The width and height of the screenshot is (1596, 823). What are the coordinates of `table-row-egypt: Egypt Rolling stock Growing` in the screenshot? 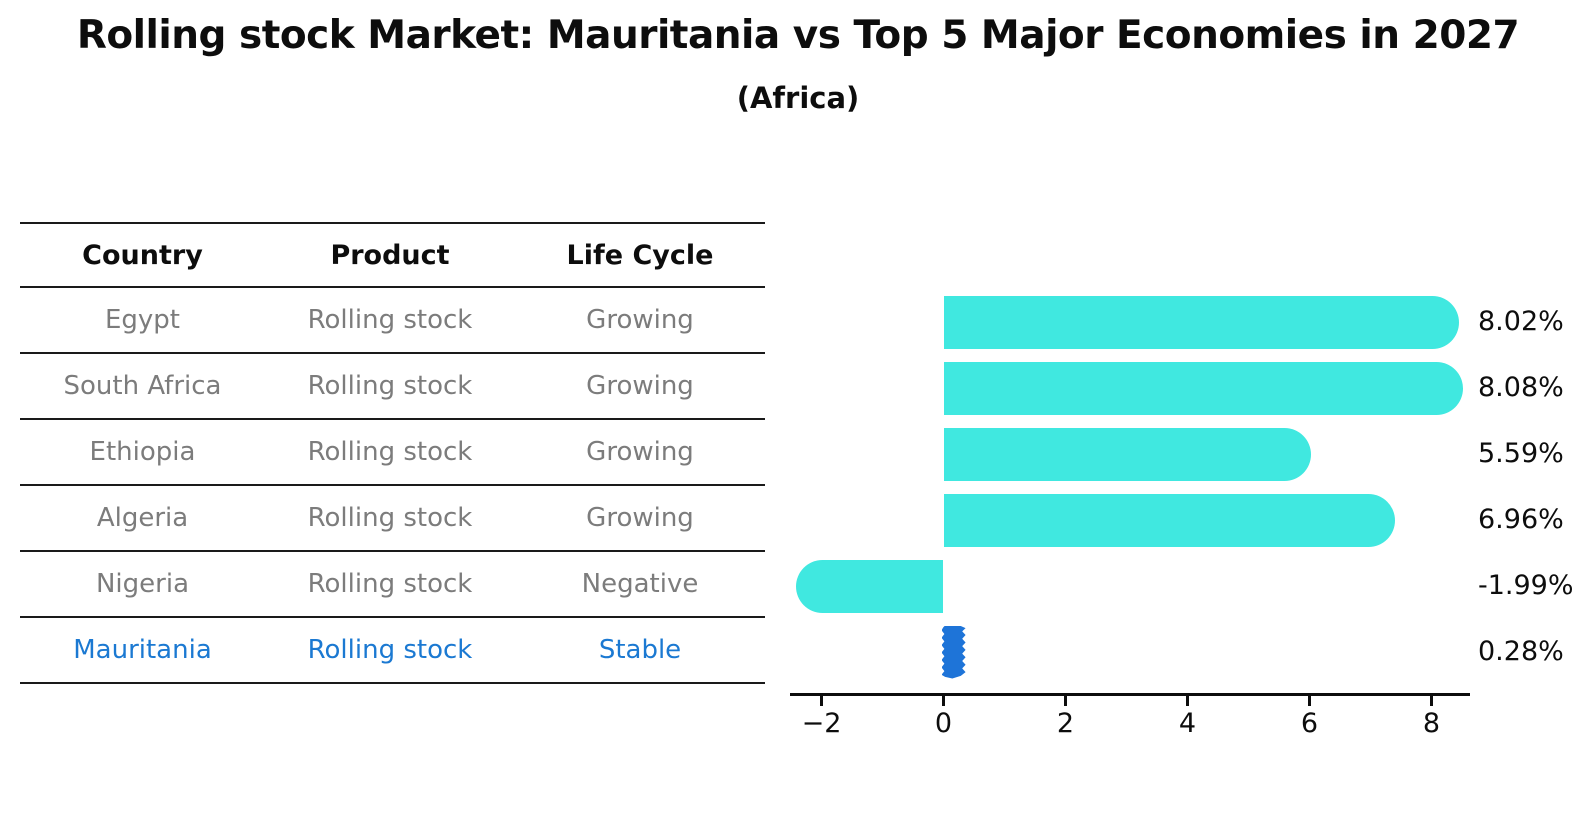 It's located at (392, 320).